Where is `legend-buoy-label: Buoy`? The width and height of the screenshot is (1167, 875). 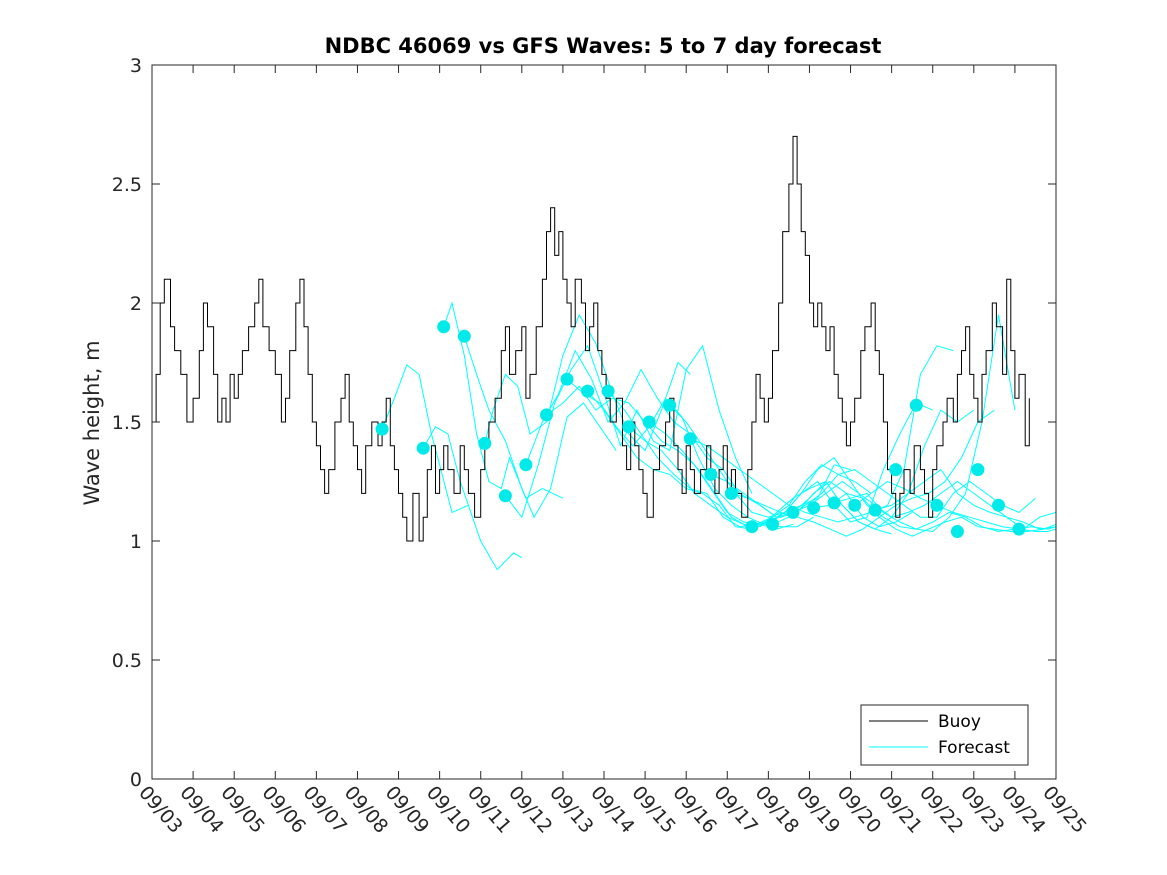
legend-buoy-label: Buoy is located at coordinates (959, 722).